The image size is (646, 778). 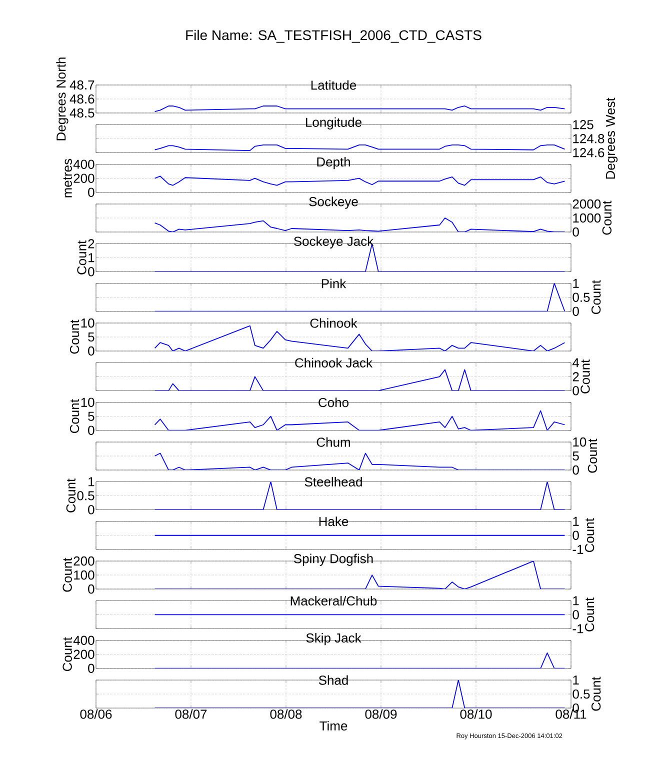 I want to click on y-tick-label: 2000, so click(x=586, y=204).